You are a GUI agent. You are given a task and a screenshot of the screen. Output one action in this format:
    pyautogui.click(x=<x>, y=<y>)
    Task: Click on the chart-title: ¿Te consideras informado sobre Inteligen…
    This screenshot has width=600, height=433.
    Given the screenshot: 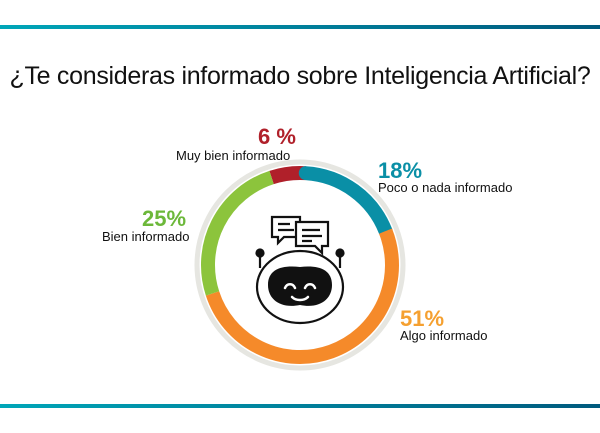 What is the action you would take?
    pyautogui.click(x=300, y=76)
    